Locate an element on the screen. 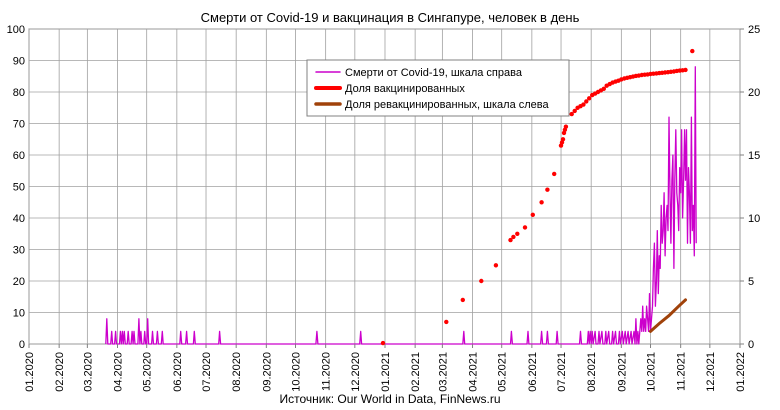  legend-label: Доля ревакцинированных, шкала слева is located at coordinates (447, 105).